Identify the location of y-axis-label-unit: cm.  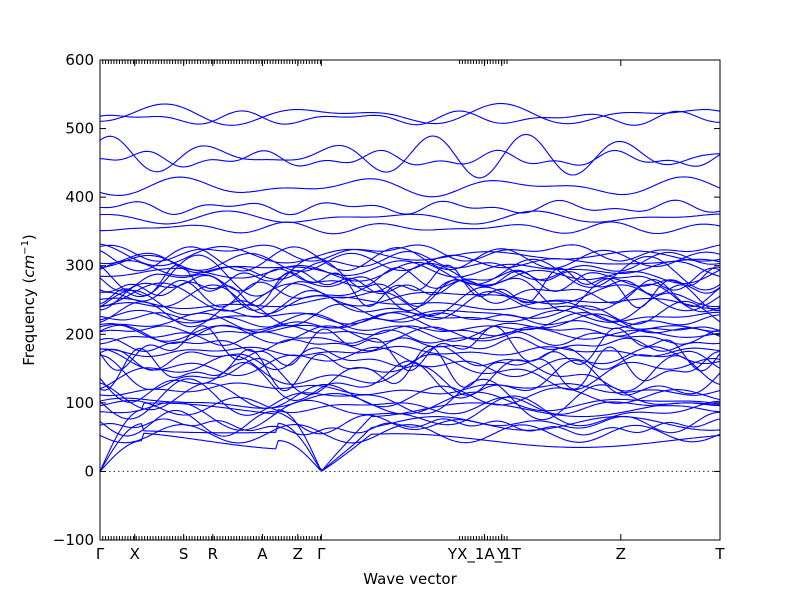
(29, 266).